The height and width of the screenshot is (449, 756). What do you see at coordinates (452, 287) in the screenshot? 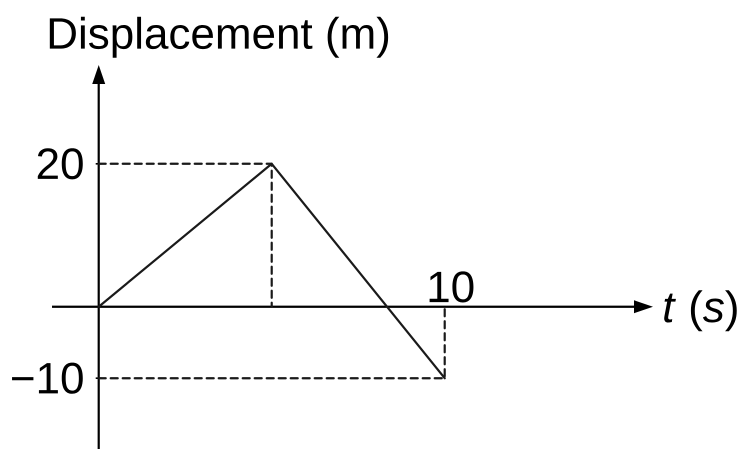
I see `x-tick-label: 10` at bounding box center [452, 287].